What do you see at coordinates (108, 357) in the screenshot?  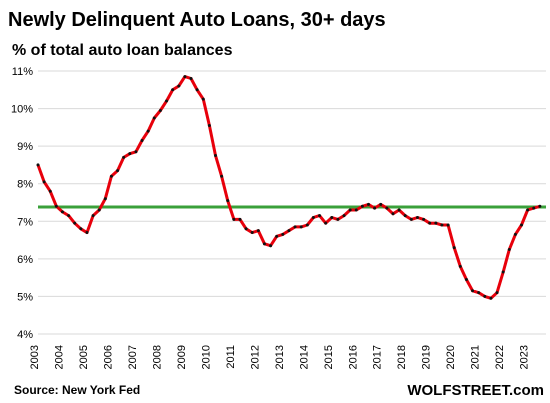 I see `x-tick-label: 2006` at bounding box center [108, 357].